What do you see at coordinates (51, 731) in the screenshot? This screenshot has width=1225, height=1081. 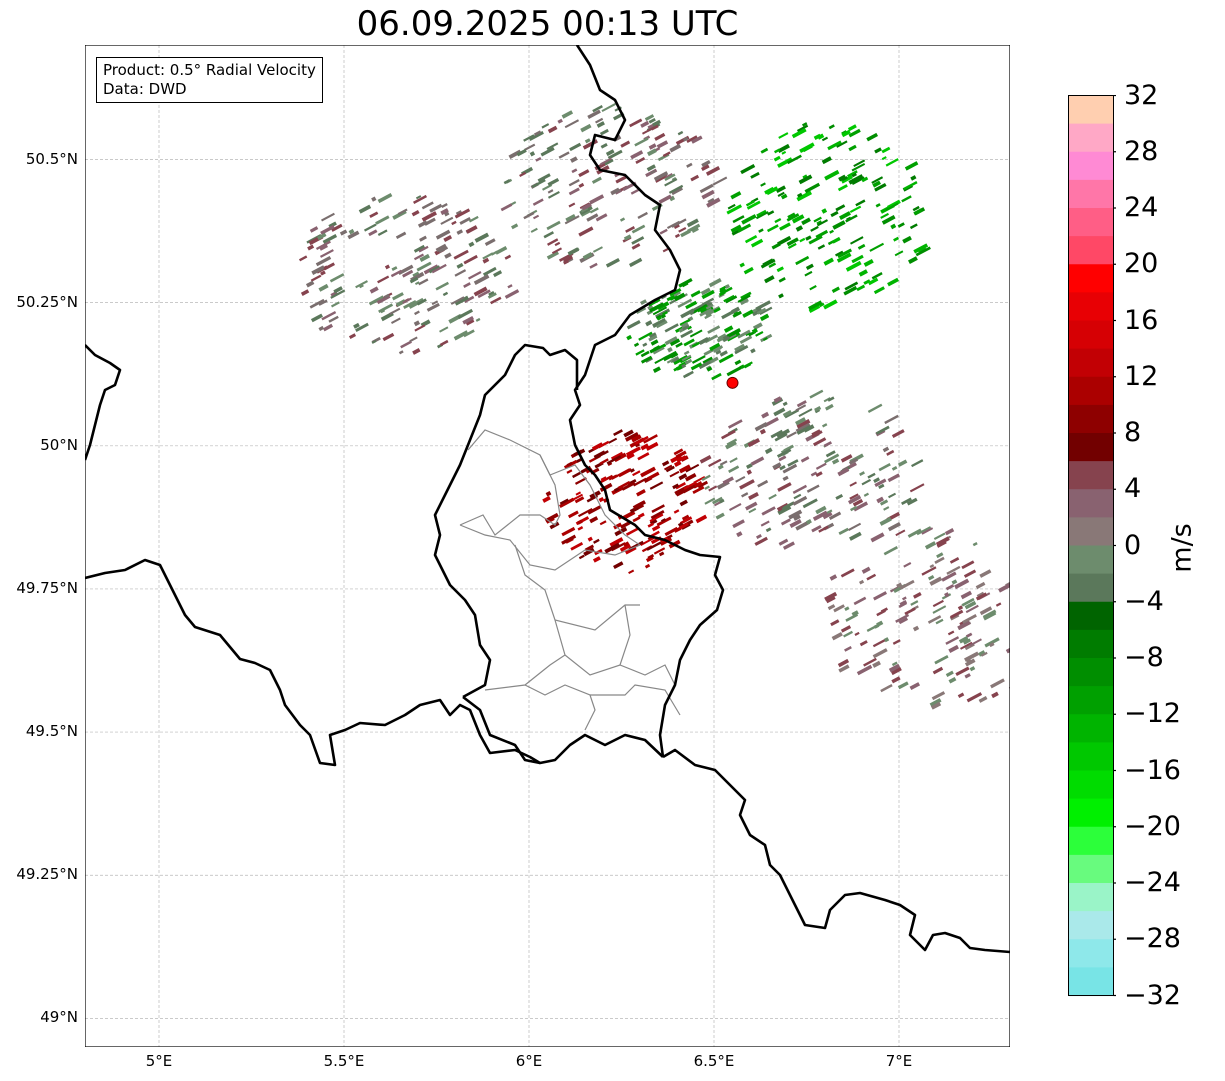 I see `latitude-tick-label: 49.5°N` at bounding box center [51, 731].